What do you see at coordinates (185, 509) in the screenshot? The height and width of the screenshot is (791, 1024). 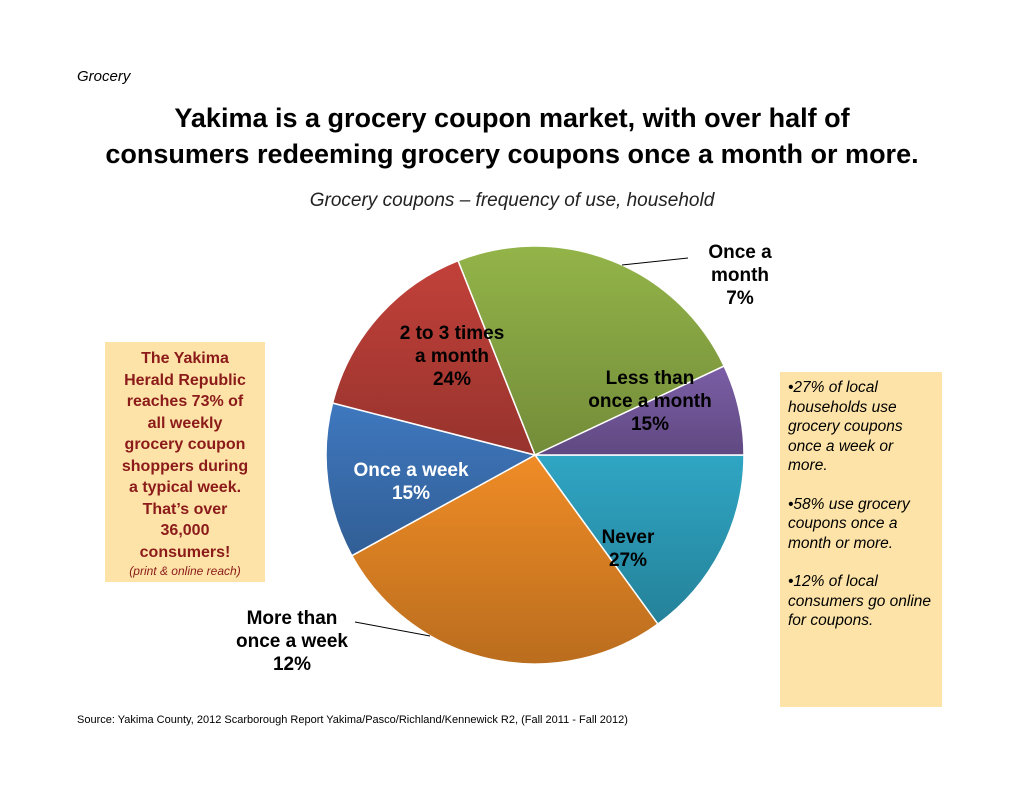 I see `left-callout-line: That’s over` at bounding box center [185, 509].